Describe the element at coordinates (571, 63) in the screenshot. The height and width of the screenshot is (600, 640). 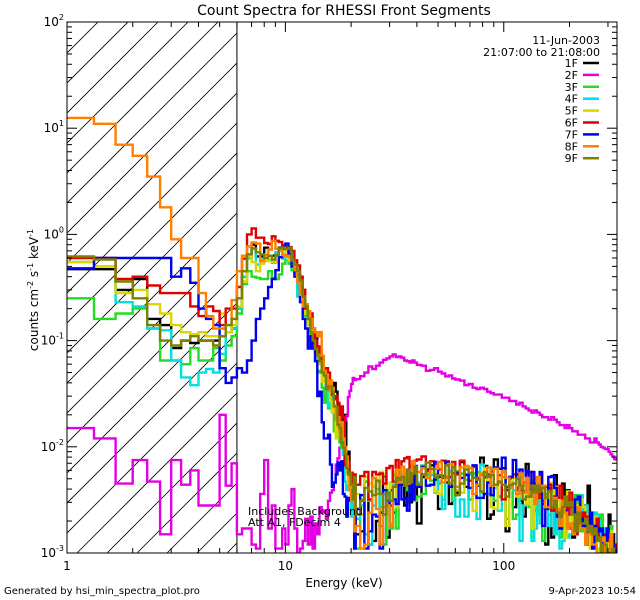
I see `legend-label-1f: 1F` at that location.